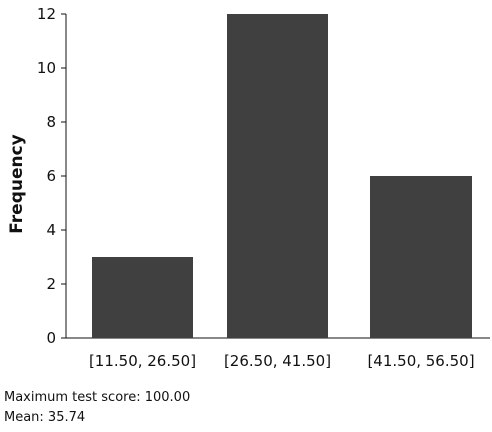  I want to click on x-category-label: [11.50, 26.50], so click(142, 361).